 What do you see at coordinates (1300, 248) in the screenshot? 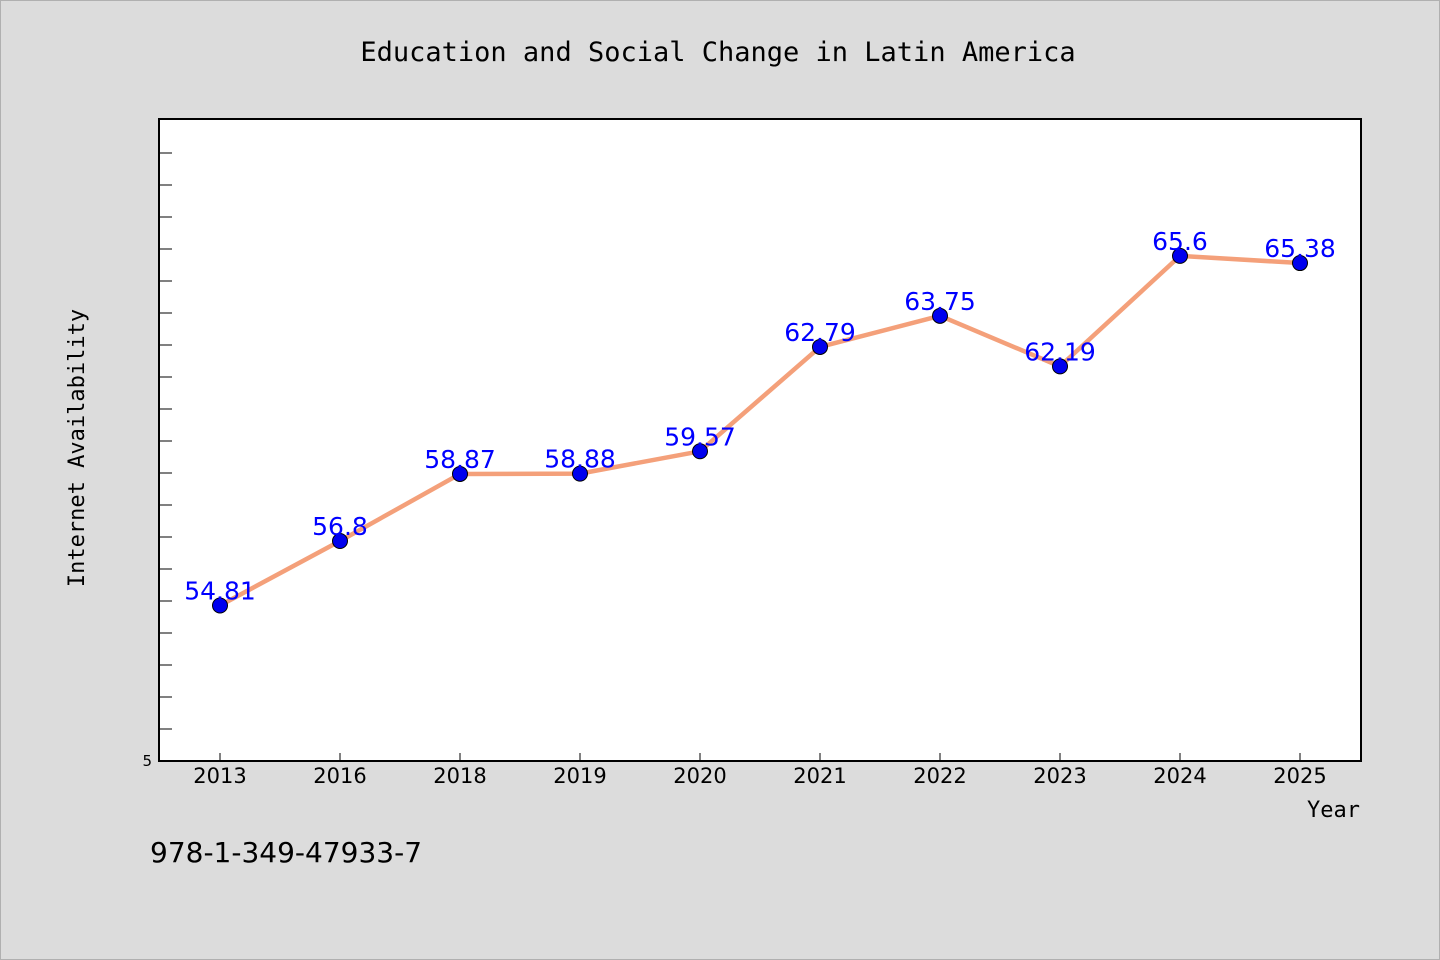
I see `data-label: 65.38` at bounding box center [1300, 248].